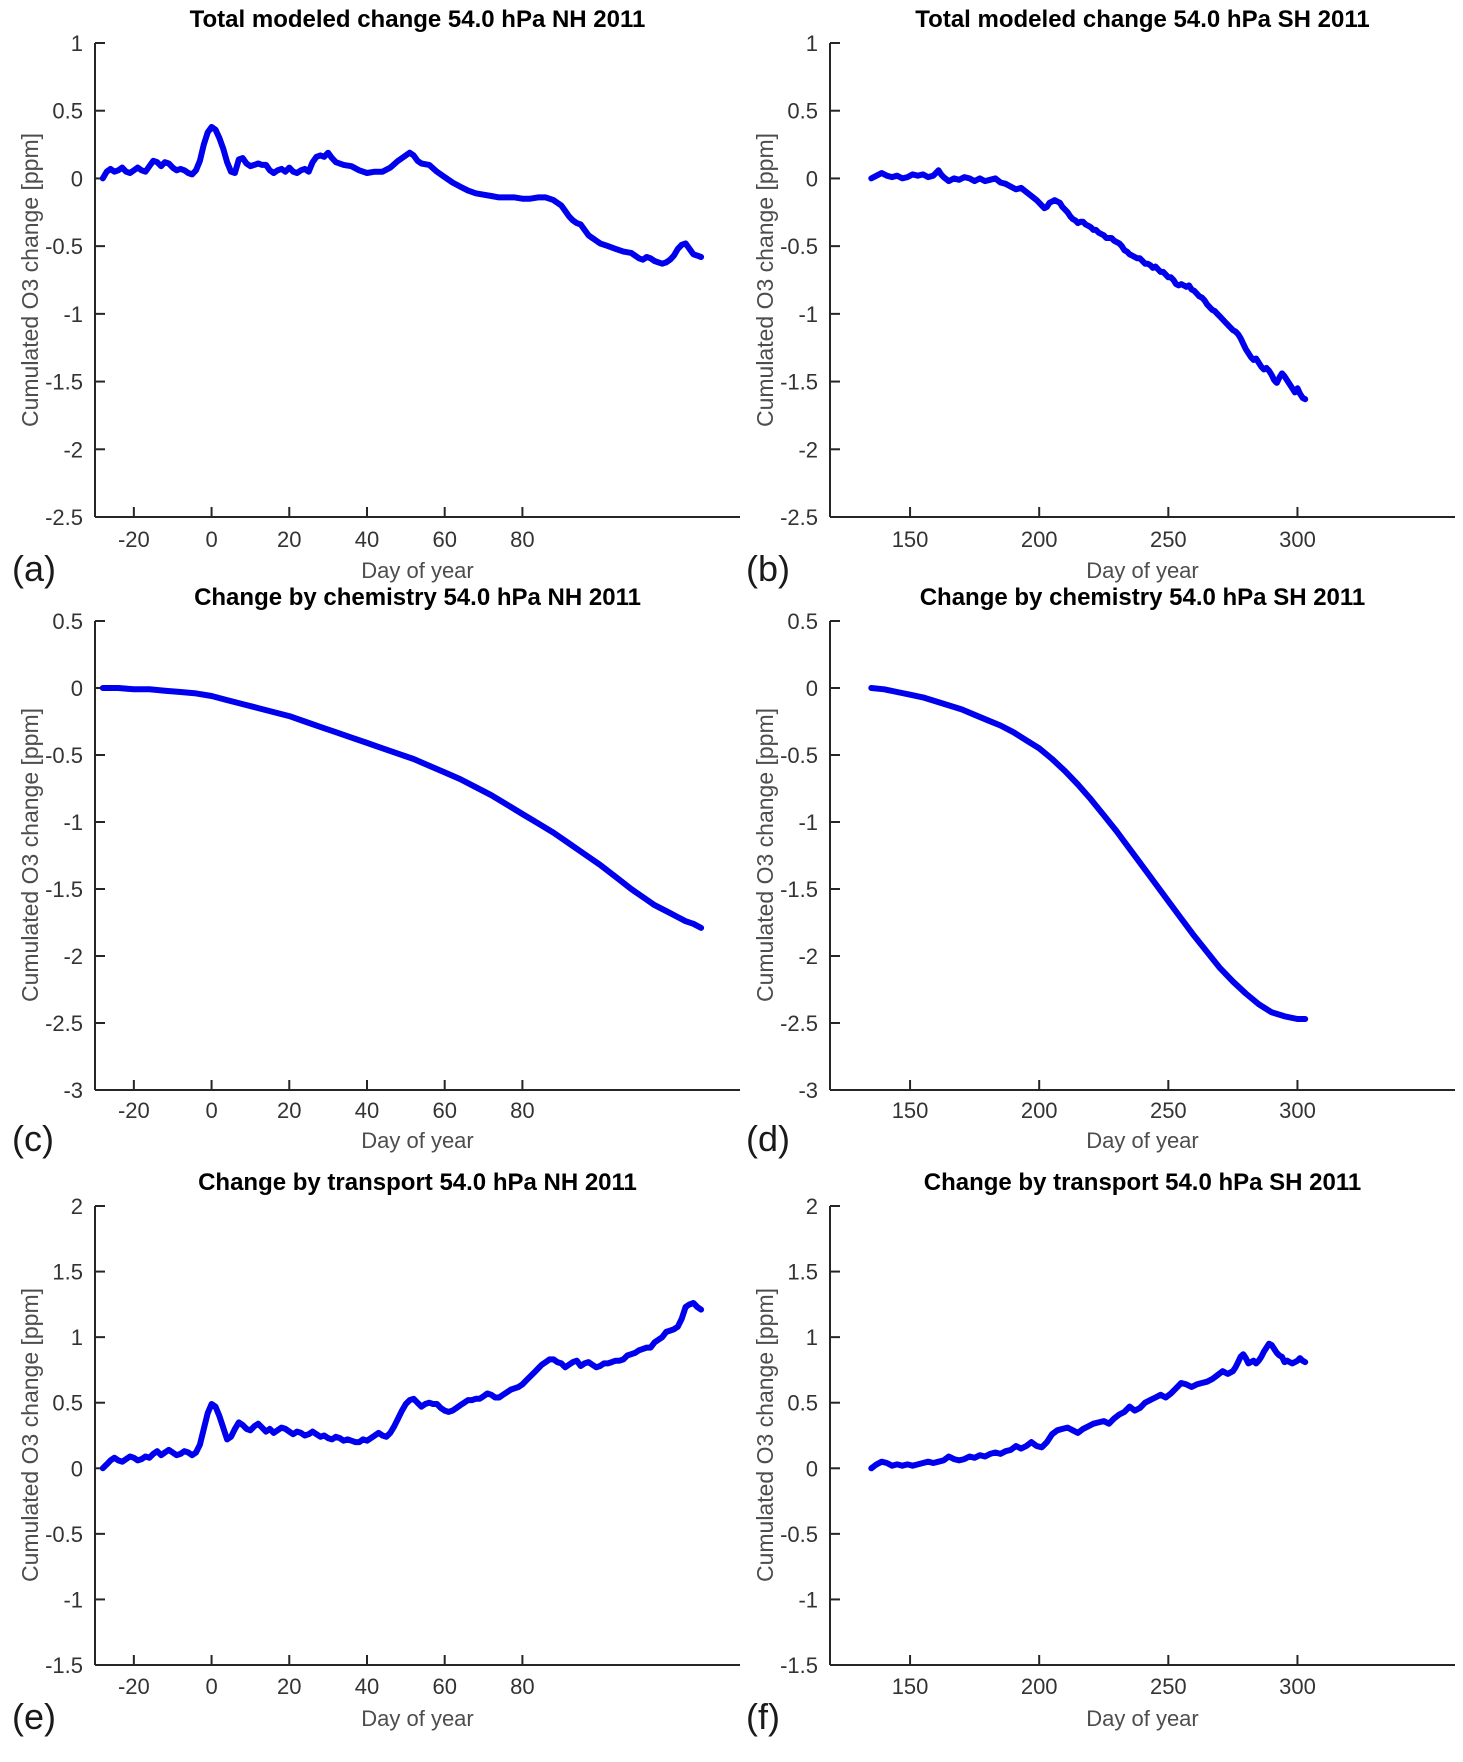 The width and height of the screenshot is (1463, 1762). Describe the element at coordinates (765, 855) in the screenshot. I see `panel-d-ylabel: Cumulated O3 change [ppm]` at that location.